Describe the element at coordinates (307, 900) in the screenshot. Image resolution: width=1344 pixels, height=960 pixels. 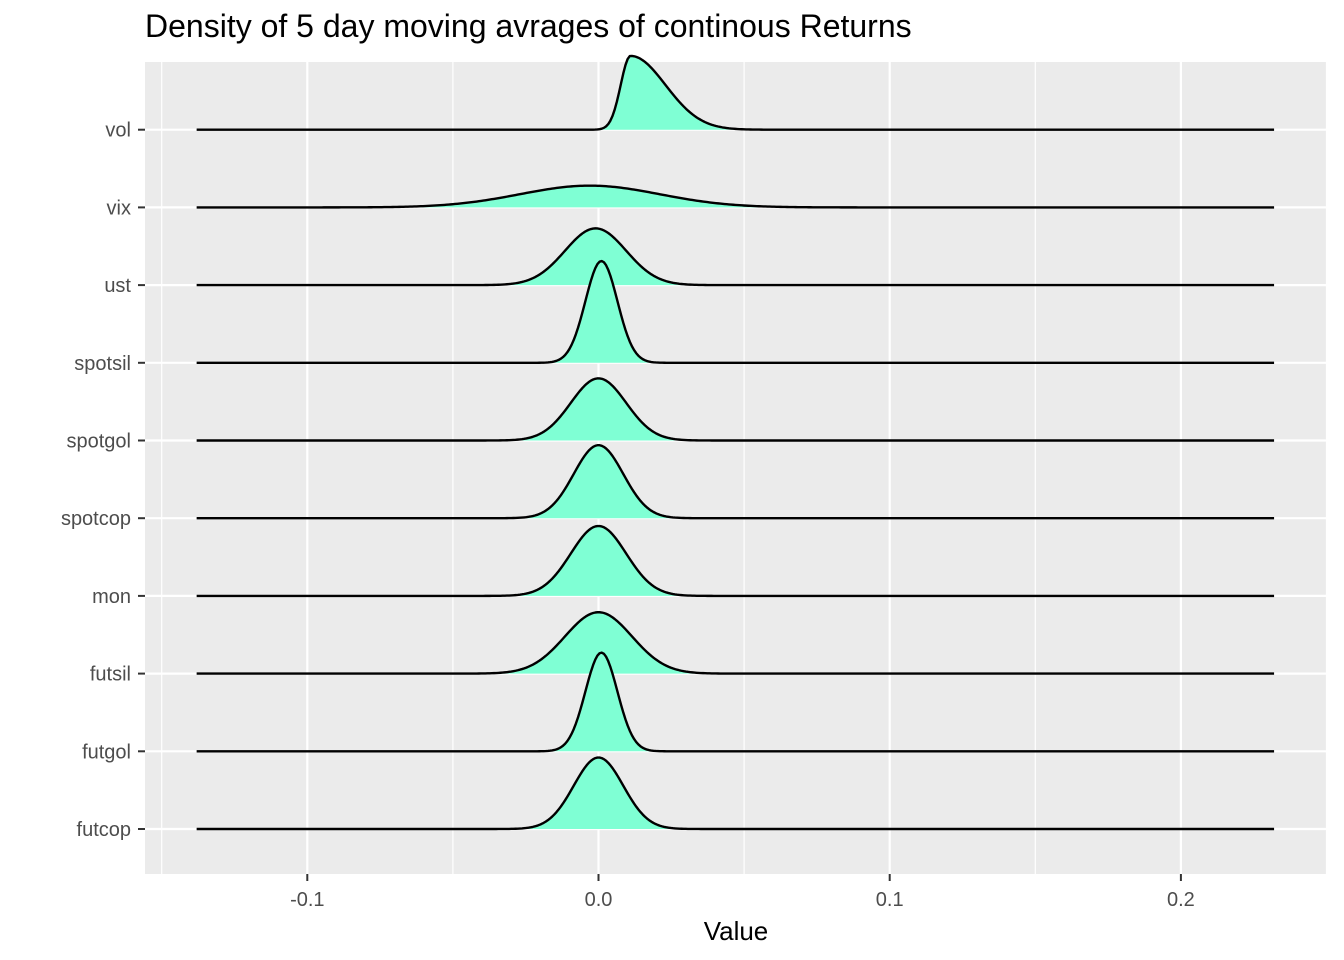
I see `x-tick-label: -0.1` at that location.